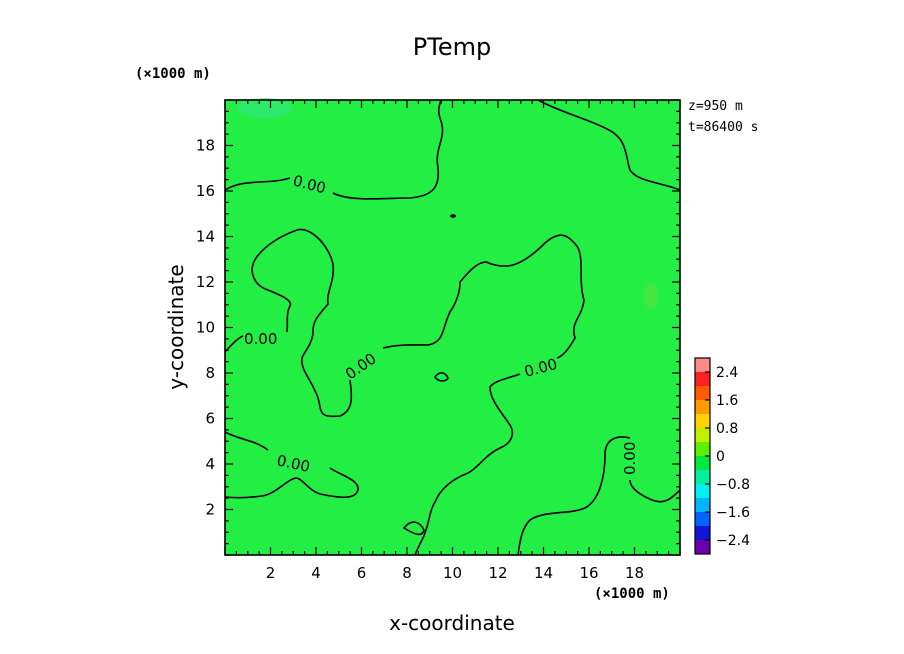  Describe the element at coordinates (210, 464) in the screenshot. I see `y-tick-label: 4` at that location.